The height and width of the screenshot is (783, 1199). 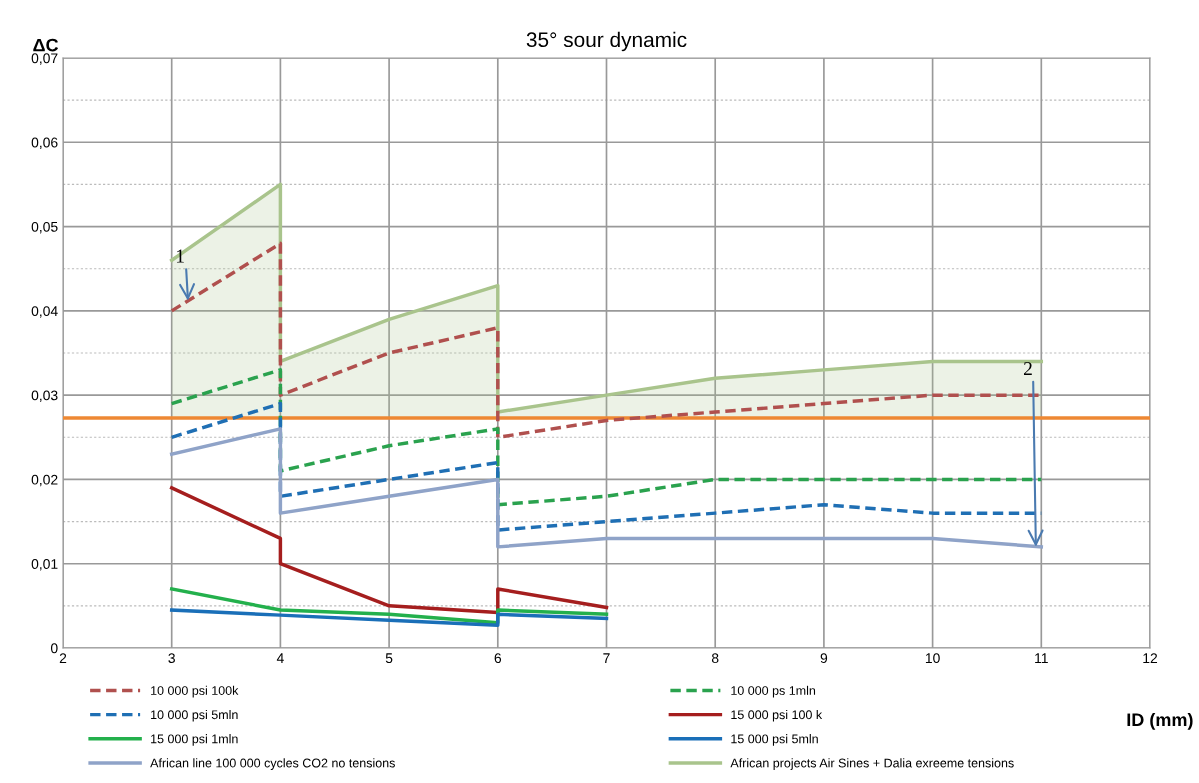 I want to click on x-tick-label: 8, so click(x=715, y=658).